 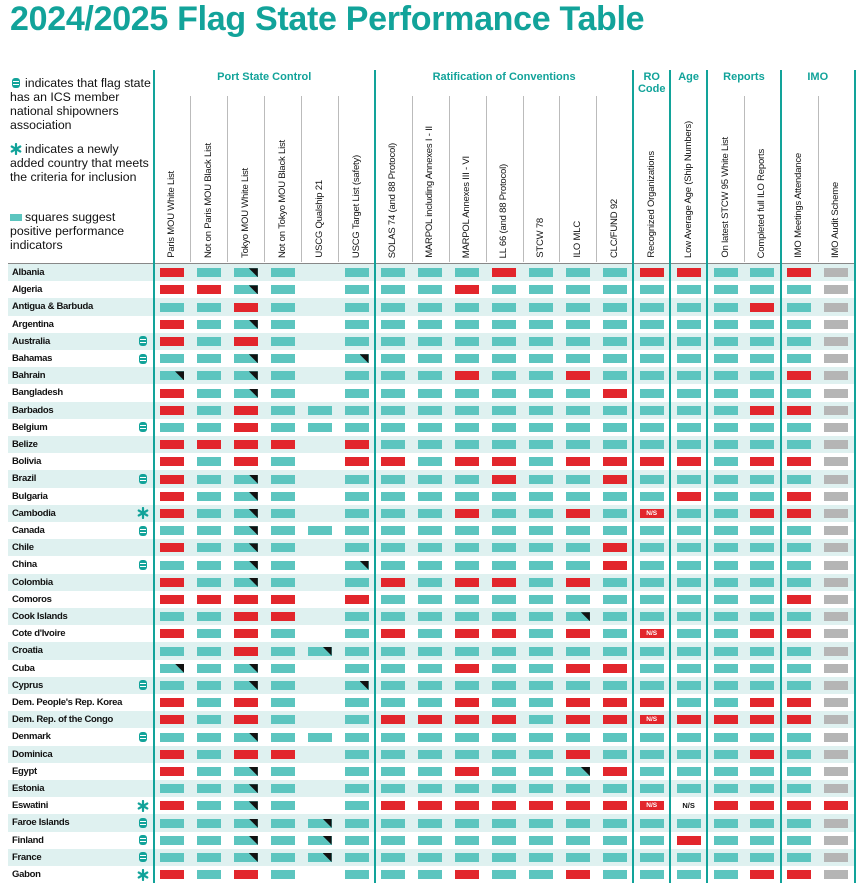 What do you see at coordinates (374, 476) in the screenshot?
I see `group-divider` at bounding box center [374, 476].